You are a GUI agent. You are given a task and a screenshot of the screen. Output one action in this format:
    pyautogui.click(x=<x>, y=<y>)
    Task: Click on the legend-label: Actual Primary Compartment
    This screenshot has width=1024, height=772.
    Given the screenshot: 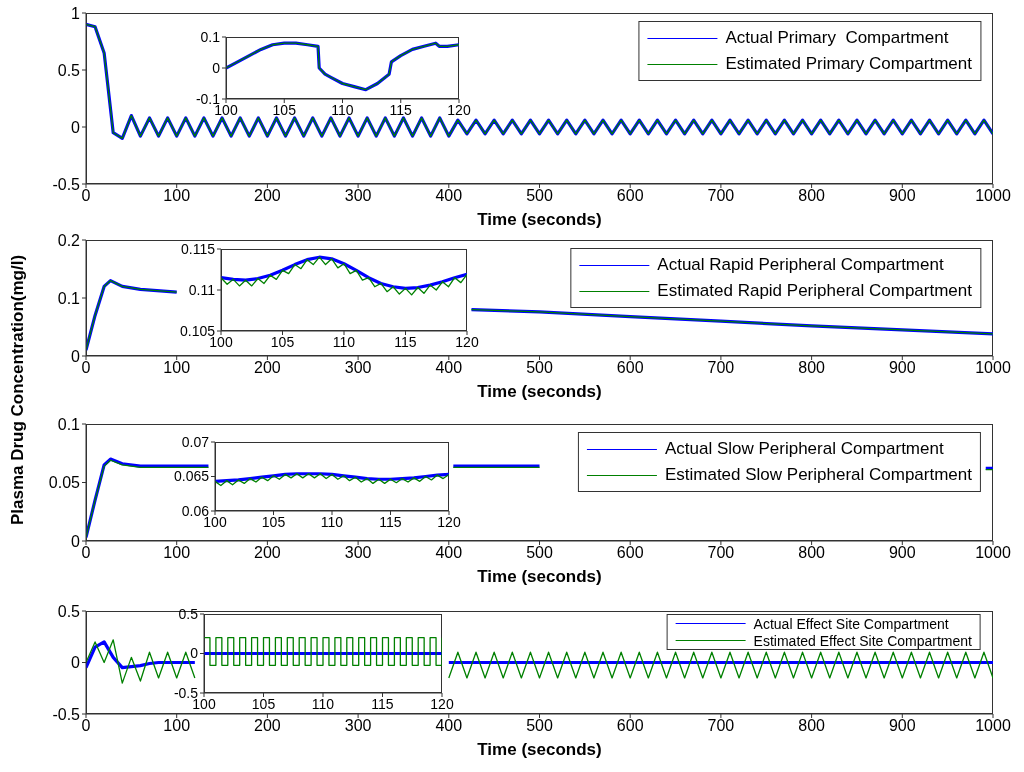 What is the action you would take?
    pyautogui.click(x=837, y=38)
    